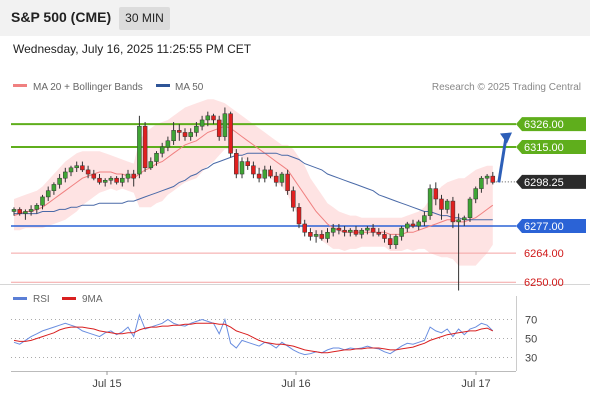 The image size is (590, 400). What do you see at coordinates (253, 186) in the screenshot?
I see `ma50-line` at bounding box center [253, 186].